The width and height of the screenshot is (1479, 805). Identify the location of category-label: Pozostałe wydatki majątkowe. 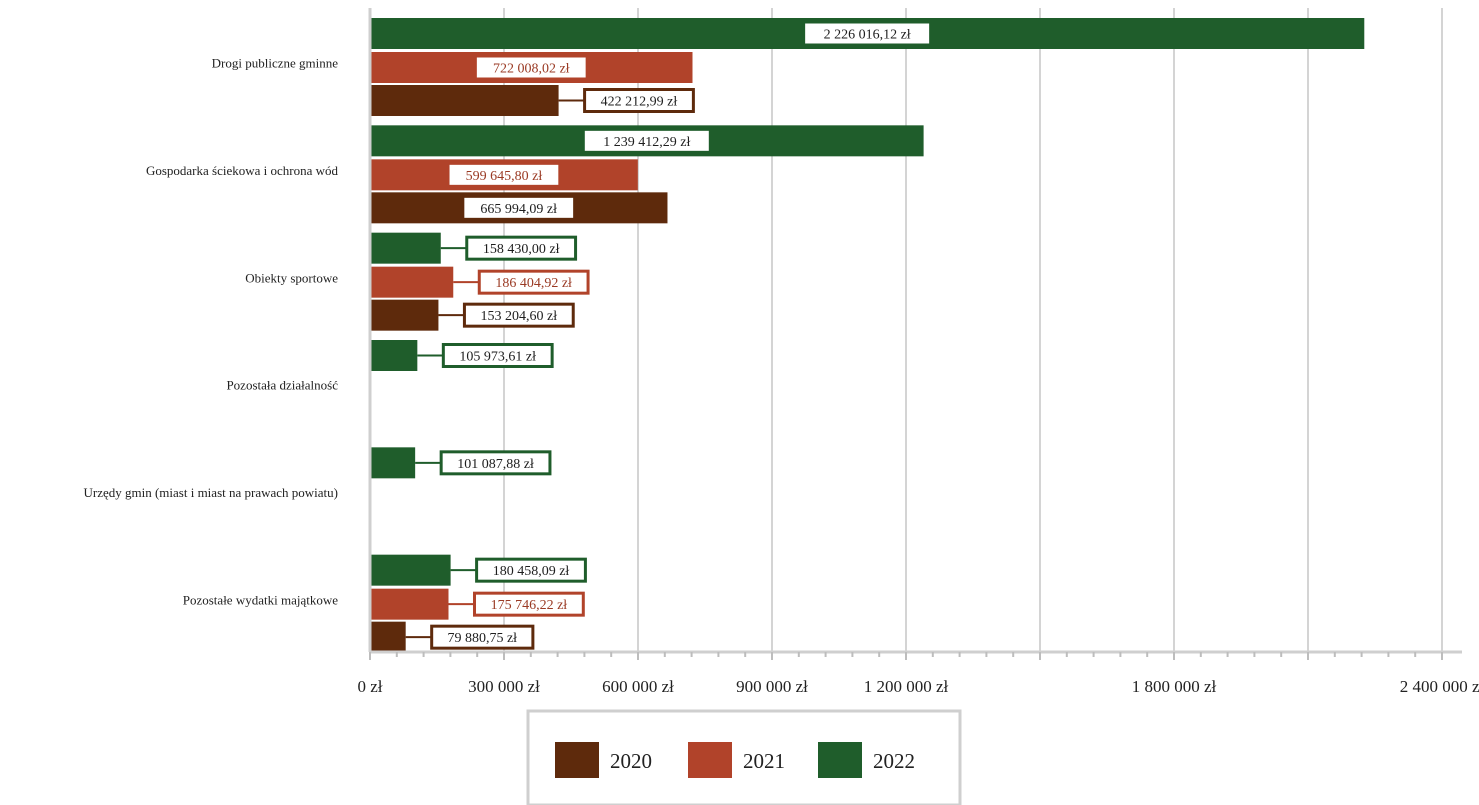
(260, 599).